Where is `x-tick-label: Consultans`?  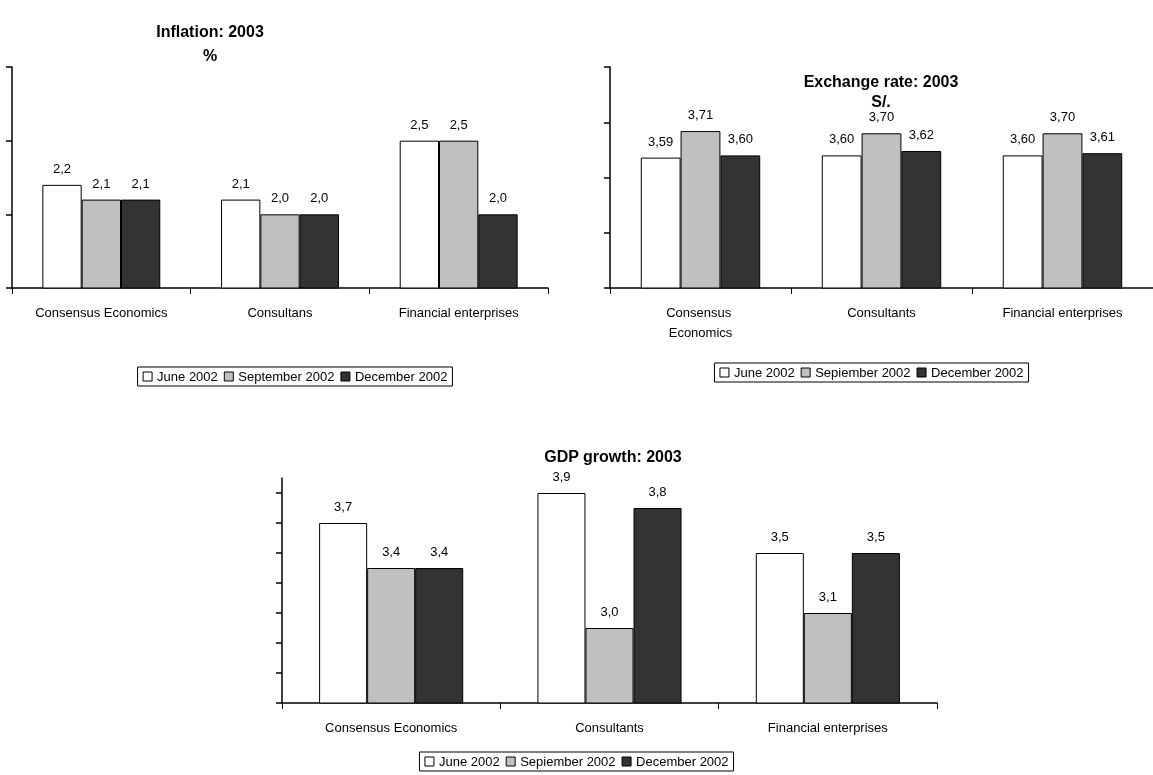
x-tick-label: Consultans is located at coordinates (280, 312).